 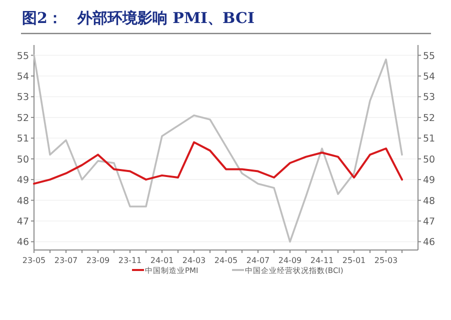 I want to click on y2-tick-label: 54, so click(x=429, y=77).